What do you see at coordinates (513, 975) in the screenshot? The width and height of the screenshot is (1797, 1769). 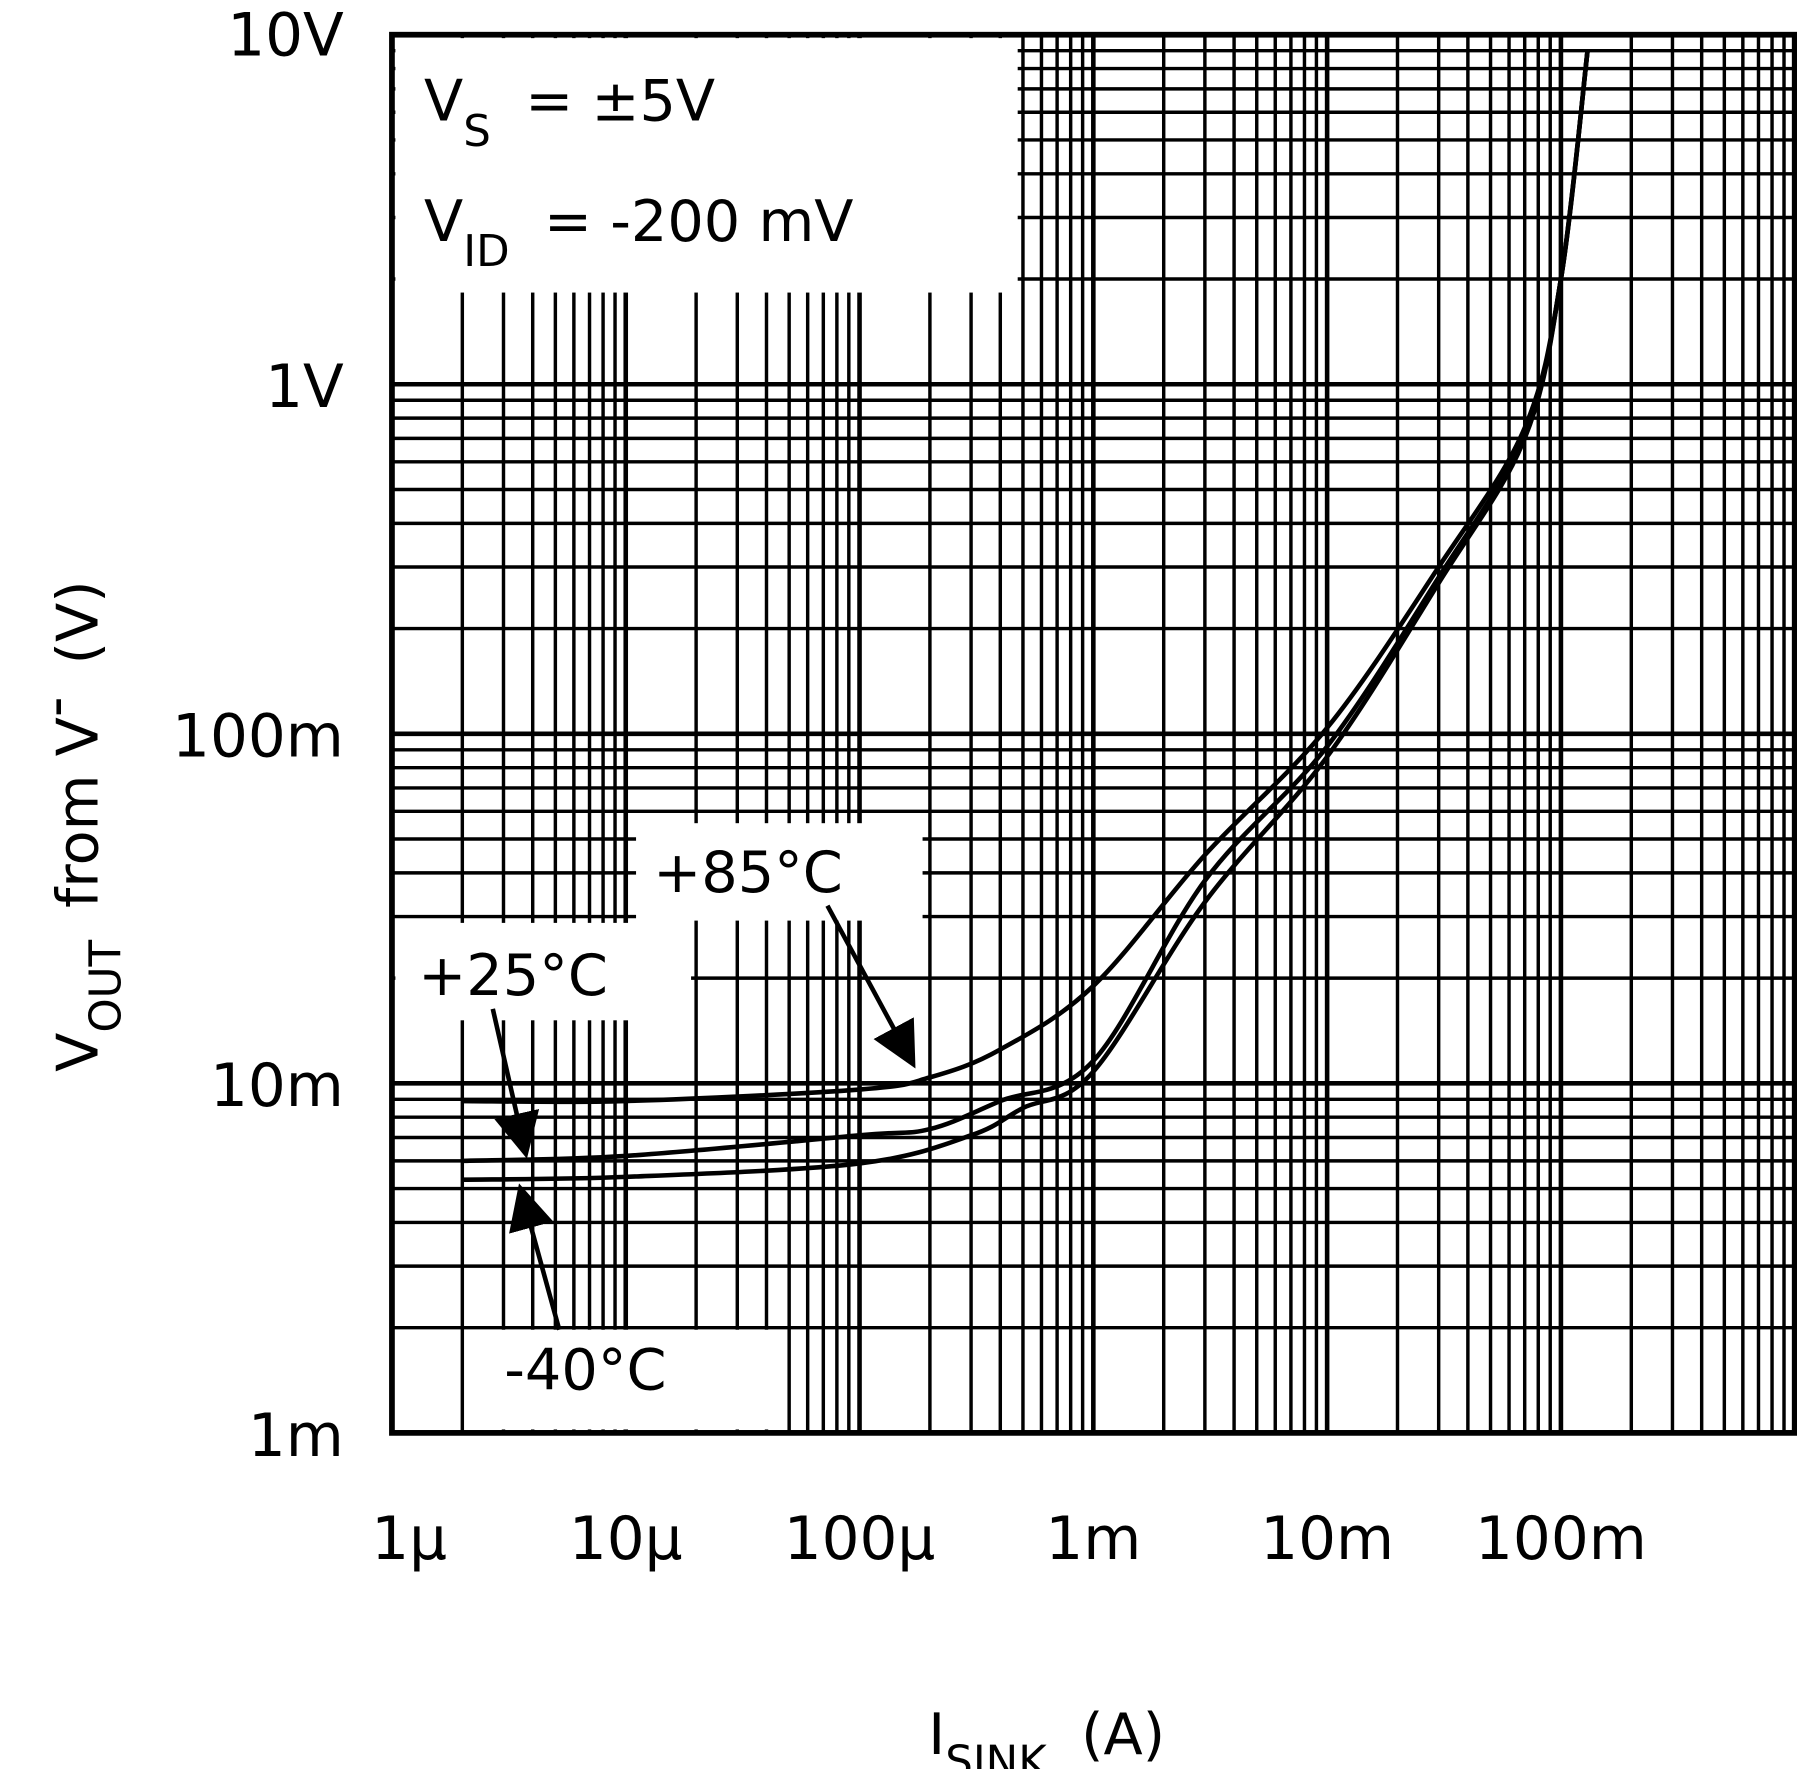 I see `label-25c: +25°C` at bounding box center [513, 975].